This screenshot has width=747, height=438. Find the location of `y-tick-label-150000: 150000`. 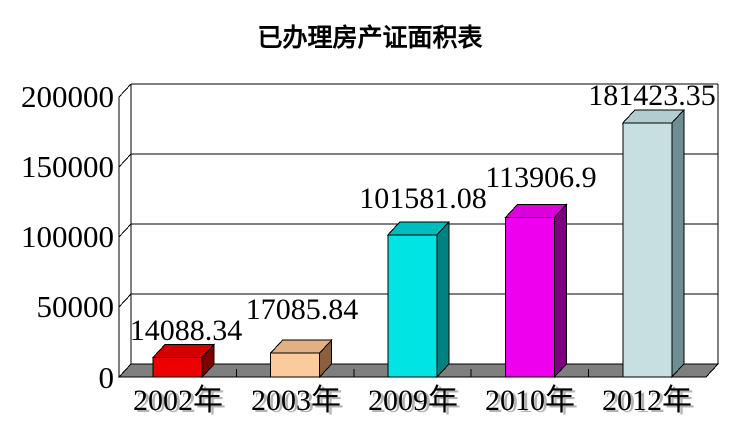

y-tick-label-150000: 150000 is located at coordinates (67, 166).